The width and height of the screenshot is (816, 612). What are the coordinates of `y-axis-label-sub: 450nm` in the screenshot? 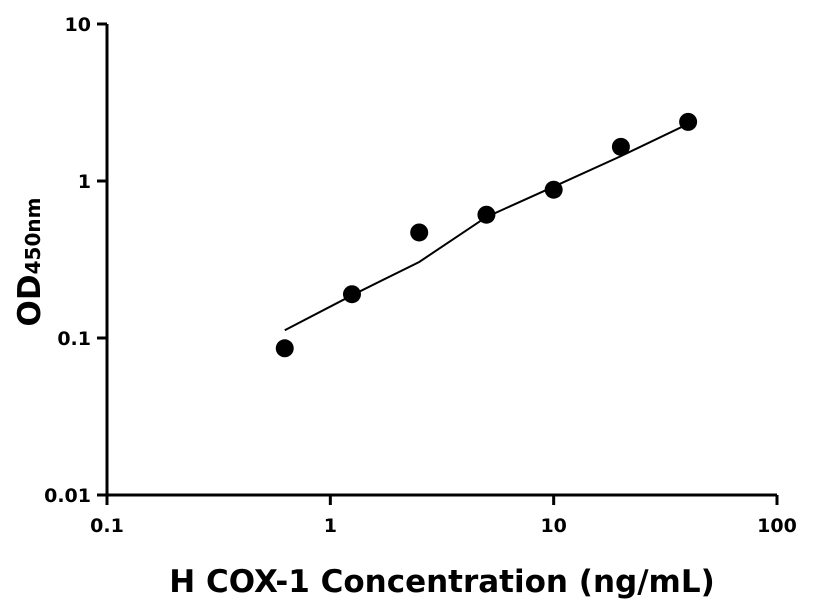 It's located at (33, 236).